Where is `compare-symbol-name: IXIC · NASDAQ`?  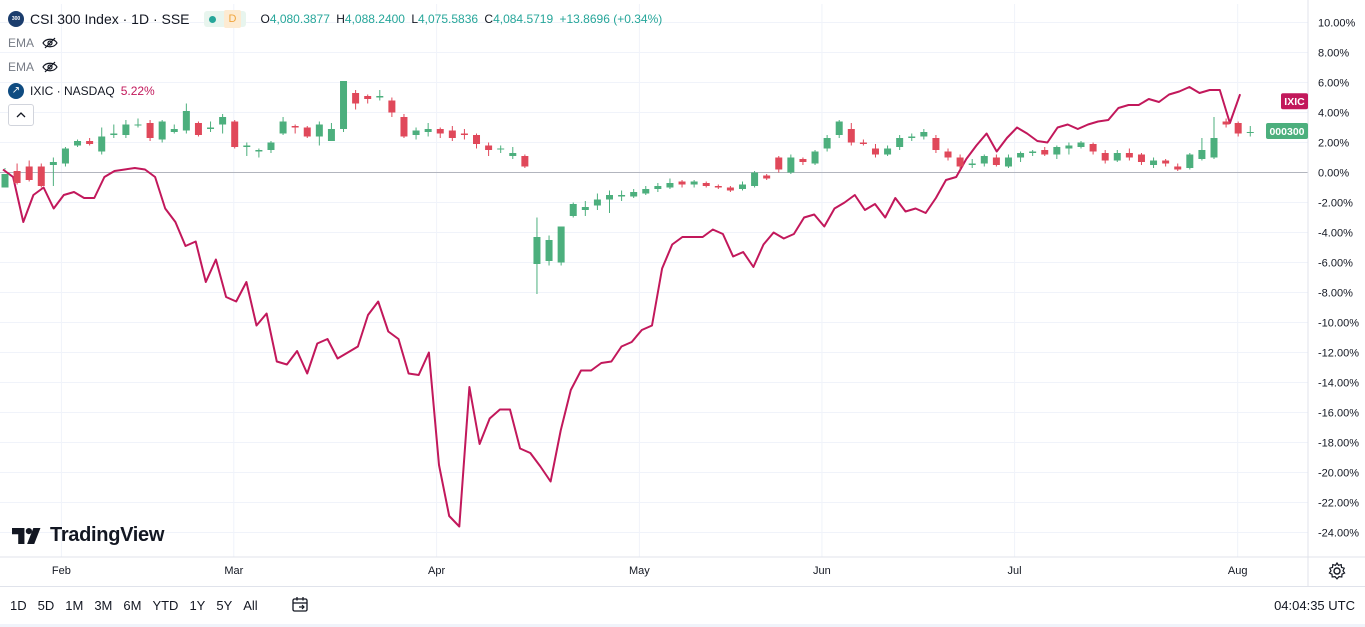
compare-symbol-name: IXIC · NASDAQ is located at coordinates (72, 91).